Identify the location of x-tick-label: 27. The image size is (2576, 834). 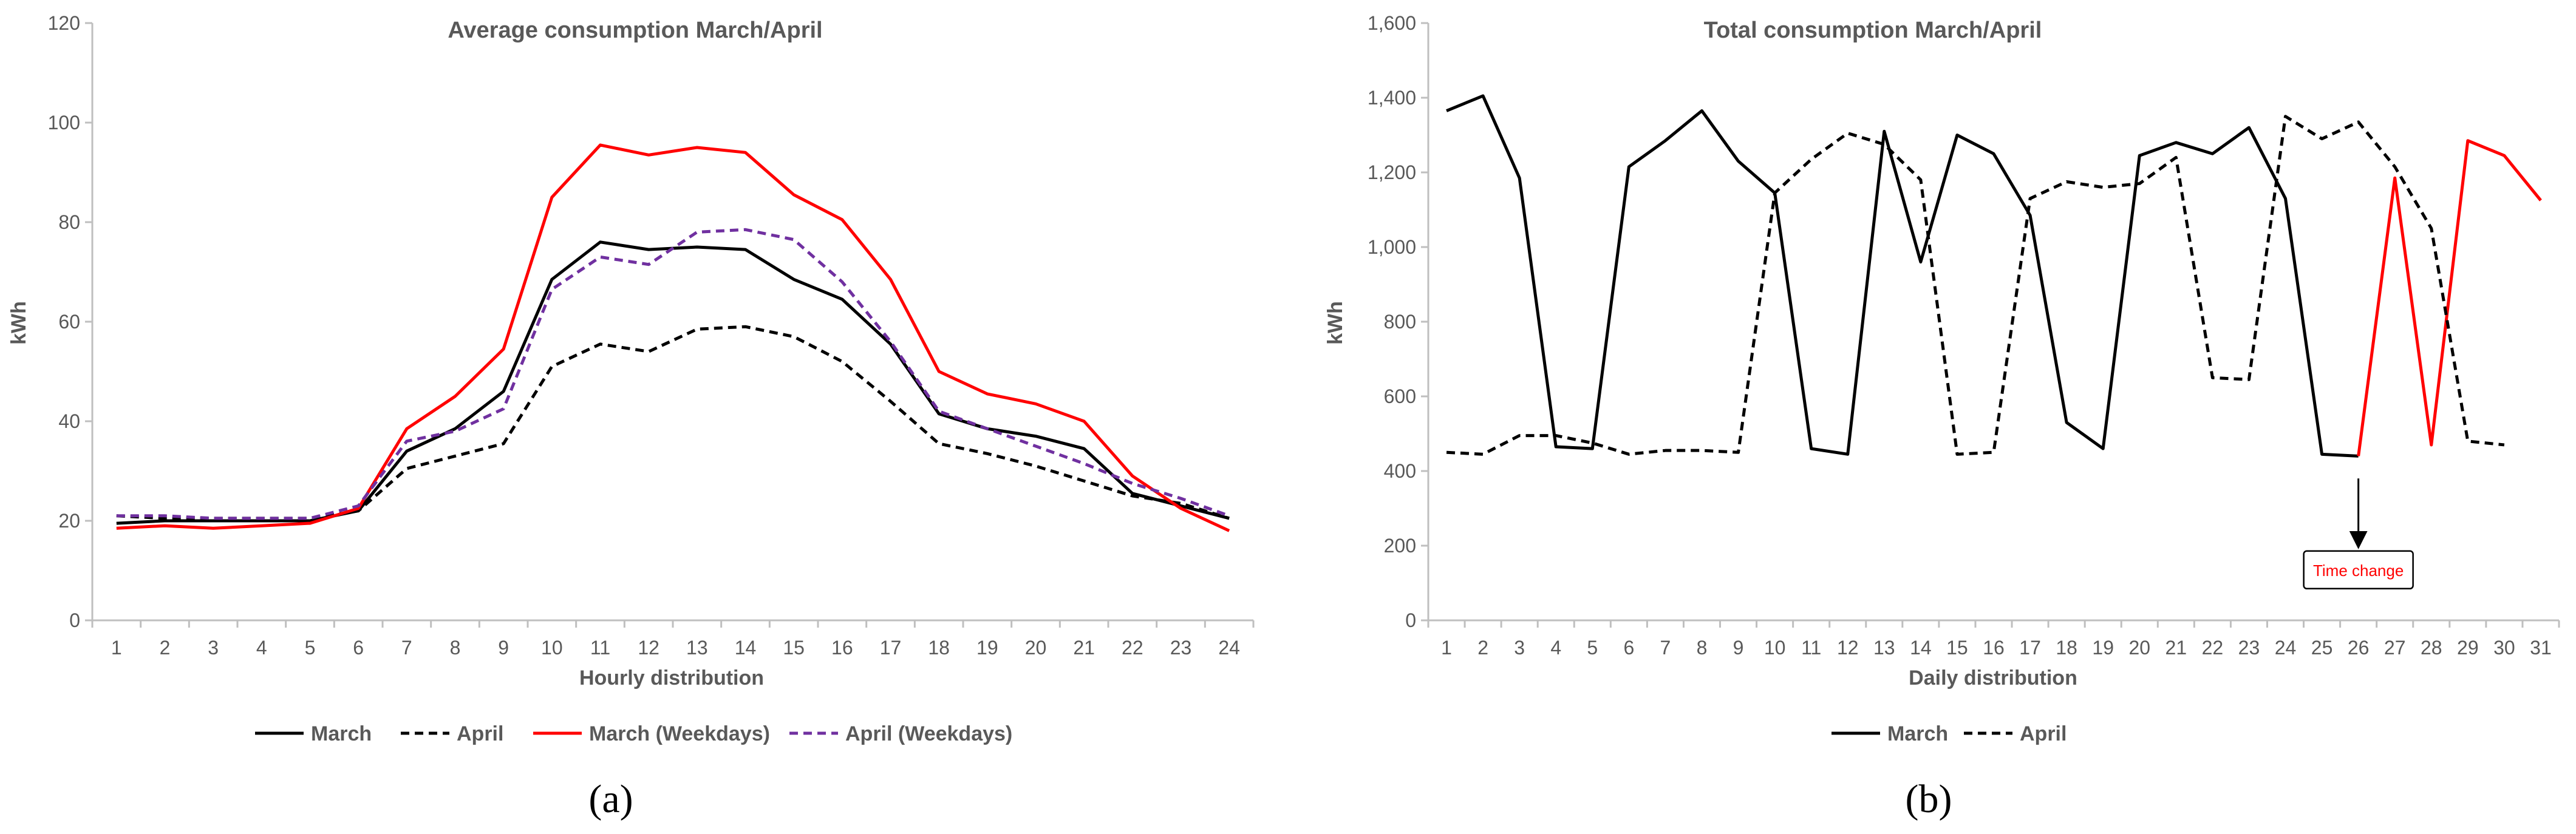
(2395, 648).